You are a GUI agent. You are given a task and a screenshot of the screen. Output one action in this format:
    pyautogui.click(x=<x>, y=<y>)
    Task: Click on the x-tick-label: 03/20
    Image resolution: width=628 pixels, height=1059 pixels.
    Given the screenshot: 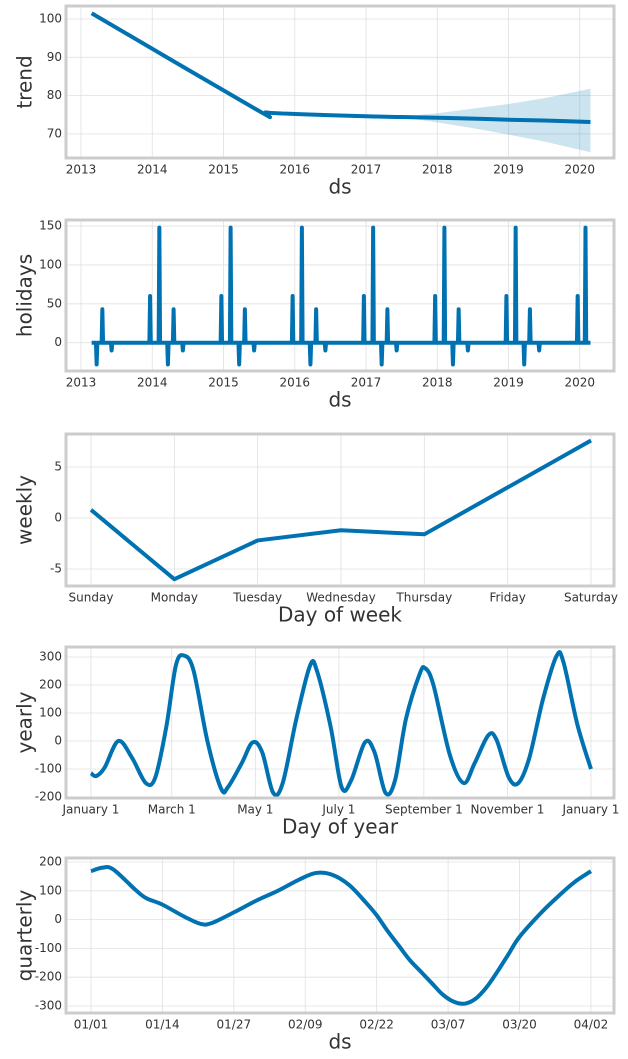 What is the action you would take?
    pyautogui.click(x=519, y=1025)
    